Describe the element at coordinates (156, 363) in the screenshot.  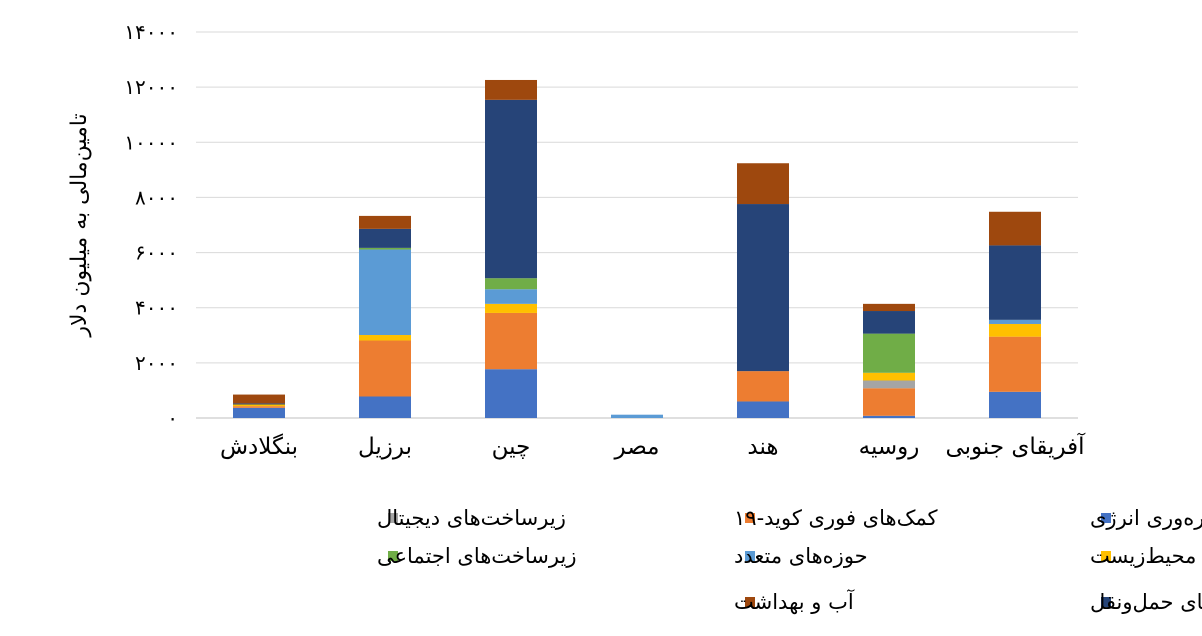
I see `y-tick-label: ۲۰۰۰` at that location.